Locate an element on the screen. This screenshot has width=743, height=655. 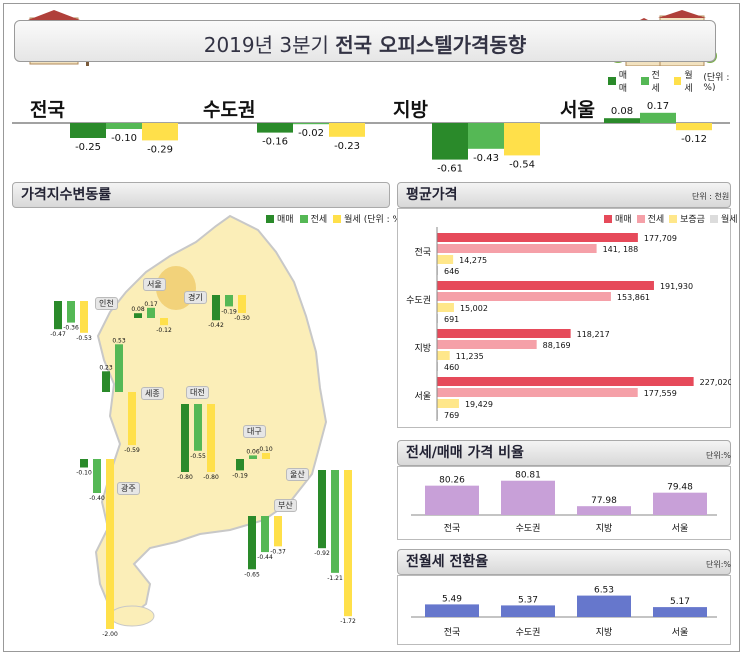
conversion-bar-label: 5.49 is located at coordinates (452, 599).